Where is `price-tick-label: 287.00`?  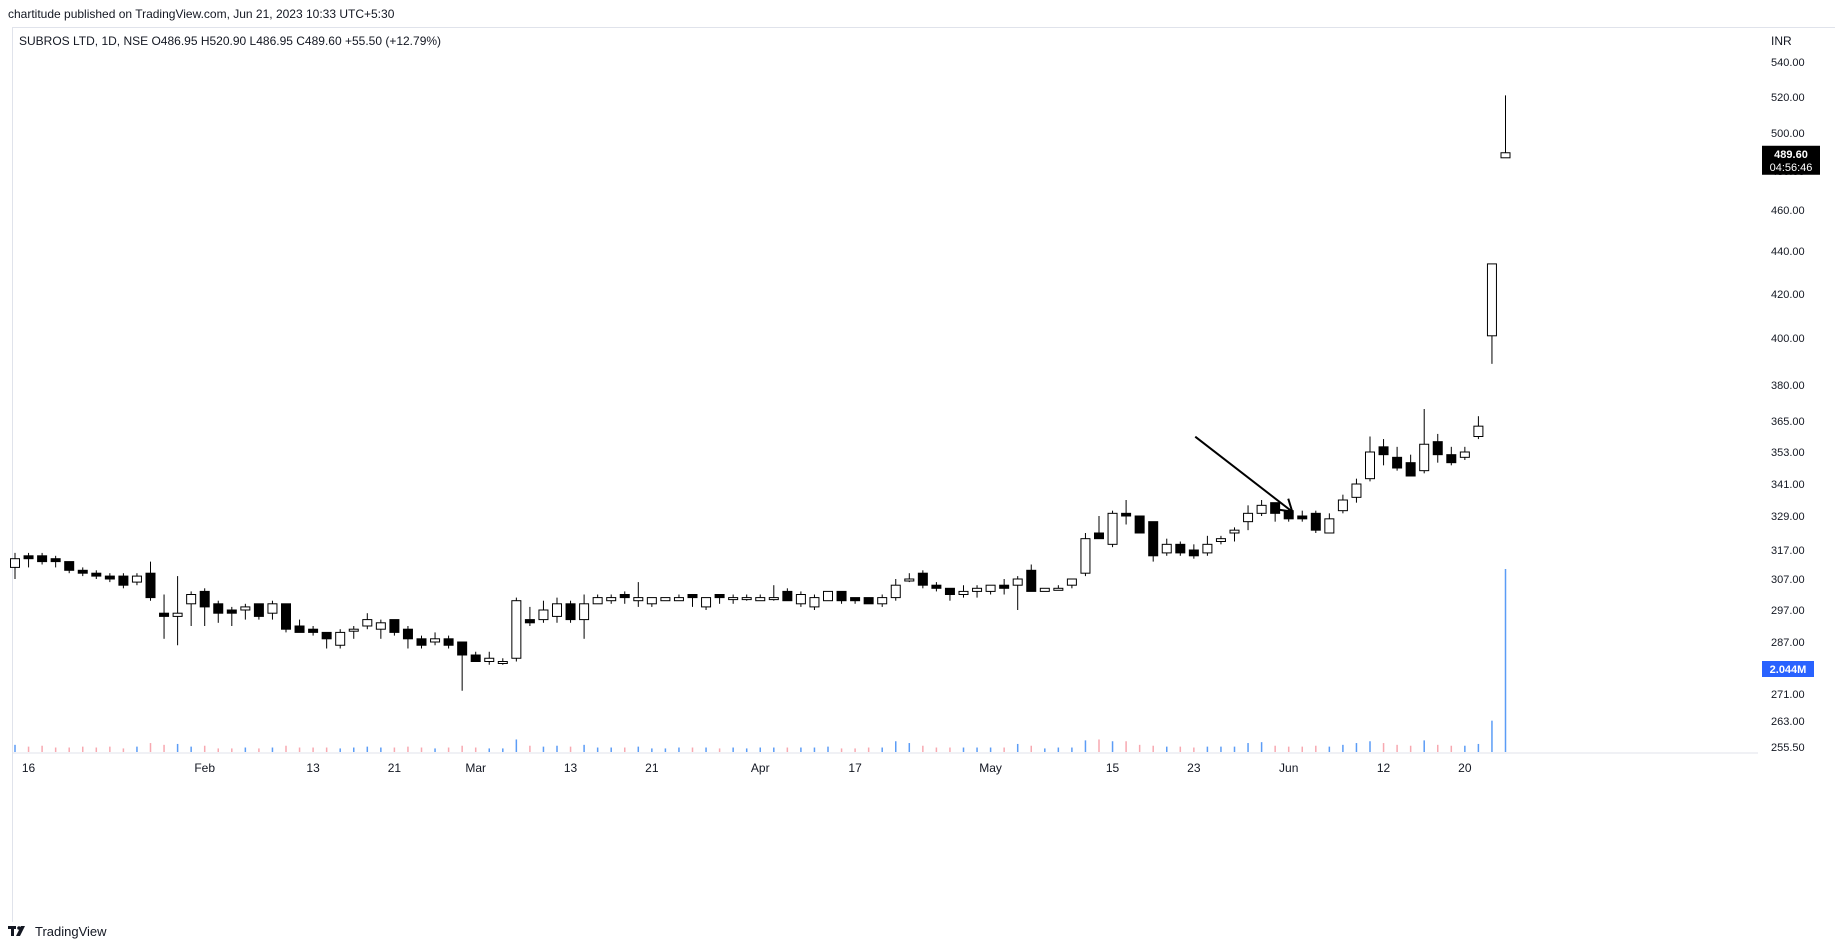 price-tick-label: 287.00 is located at coordinates (1788, 643).